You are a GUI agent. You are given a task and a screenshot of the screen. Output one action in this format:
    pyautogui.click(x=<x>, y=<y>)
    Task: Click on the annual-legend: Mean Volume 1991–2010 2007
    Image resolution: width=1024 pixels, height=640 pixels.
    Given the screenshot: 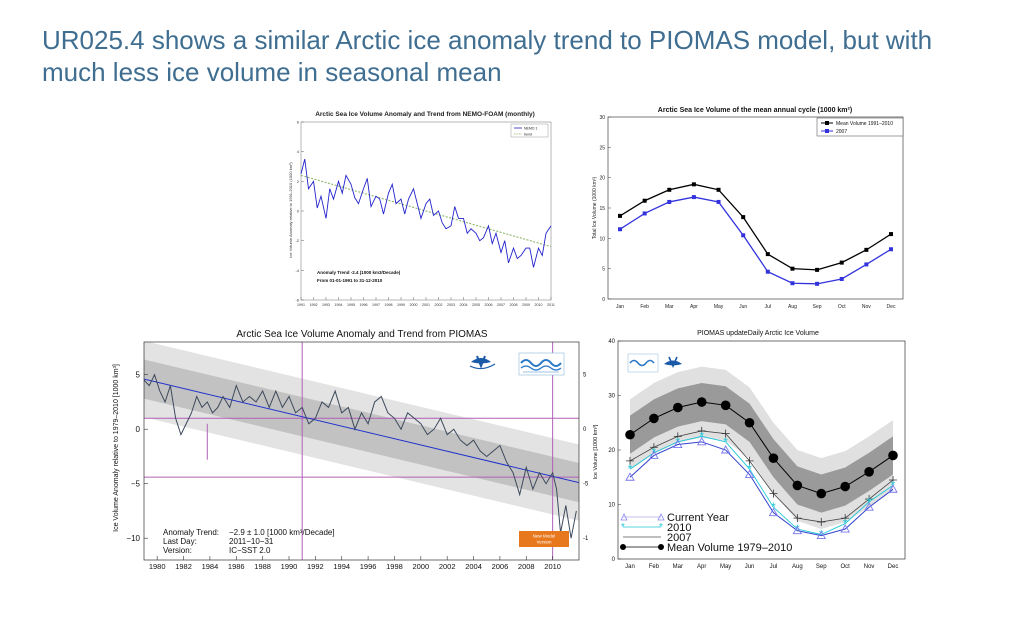 What is the action you would take?
    pyautogui.click(x=860, y=127)
    